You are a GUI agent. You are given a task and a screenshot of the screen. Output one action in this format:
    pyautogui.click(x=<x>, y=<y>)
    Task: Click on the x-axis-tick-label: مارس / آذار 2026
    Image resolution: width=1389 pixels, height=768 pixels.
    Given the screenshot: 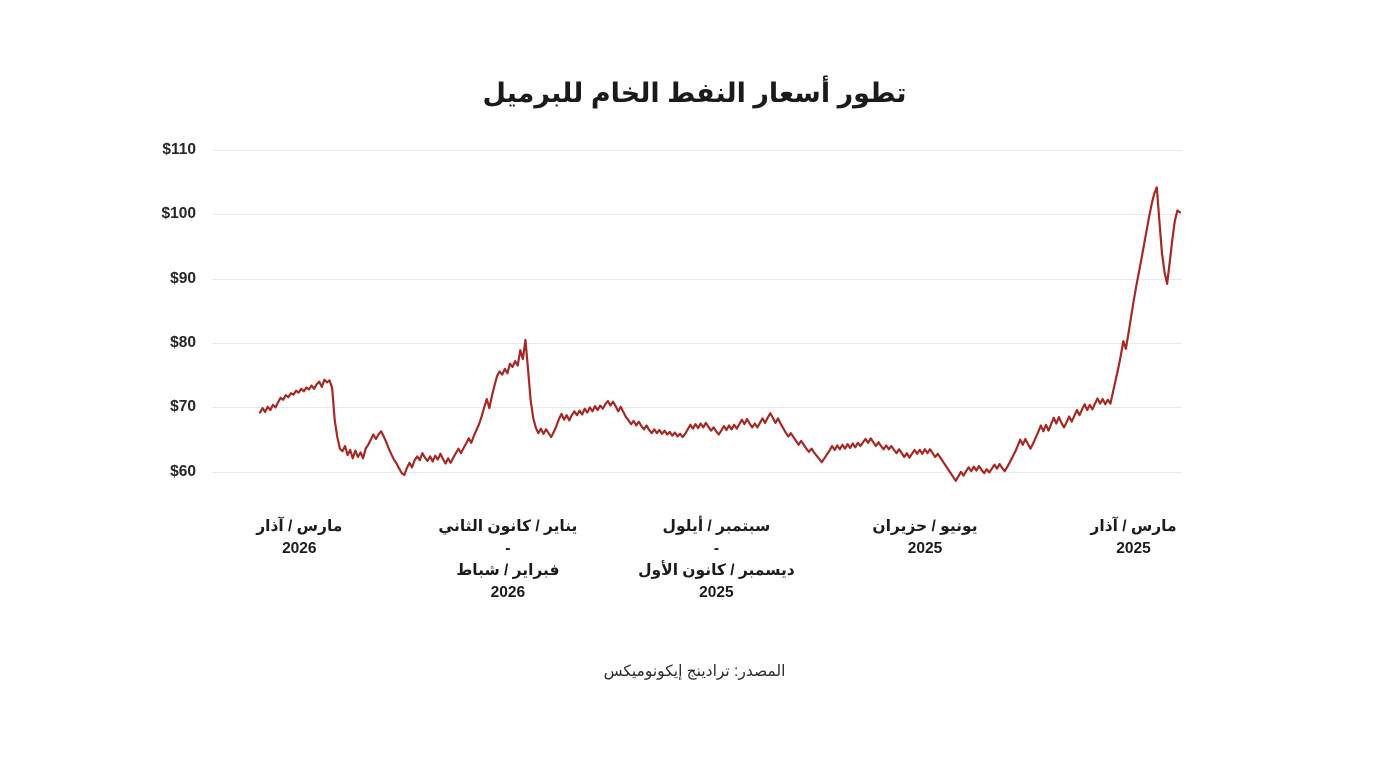 What is the action you would take?
    pyautogui.click(x=299, y=538)
    